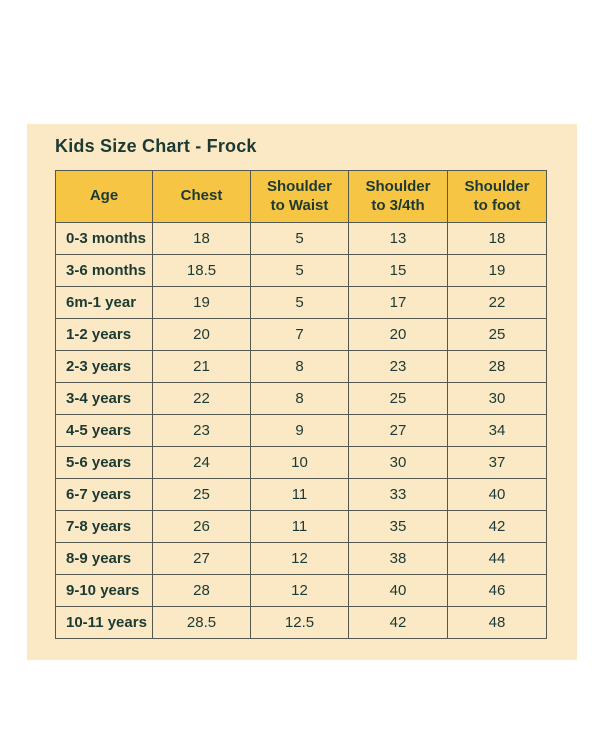 This screenshot has height=750, width=600. Describe the element at coordinates (497, 590) in the screenshot. I see `value-cell: 46` at that location.